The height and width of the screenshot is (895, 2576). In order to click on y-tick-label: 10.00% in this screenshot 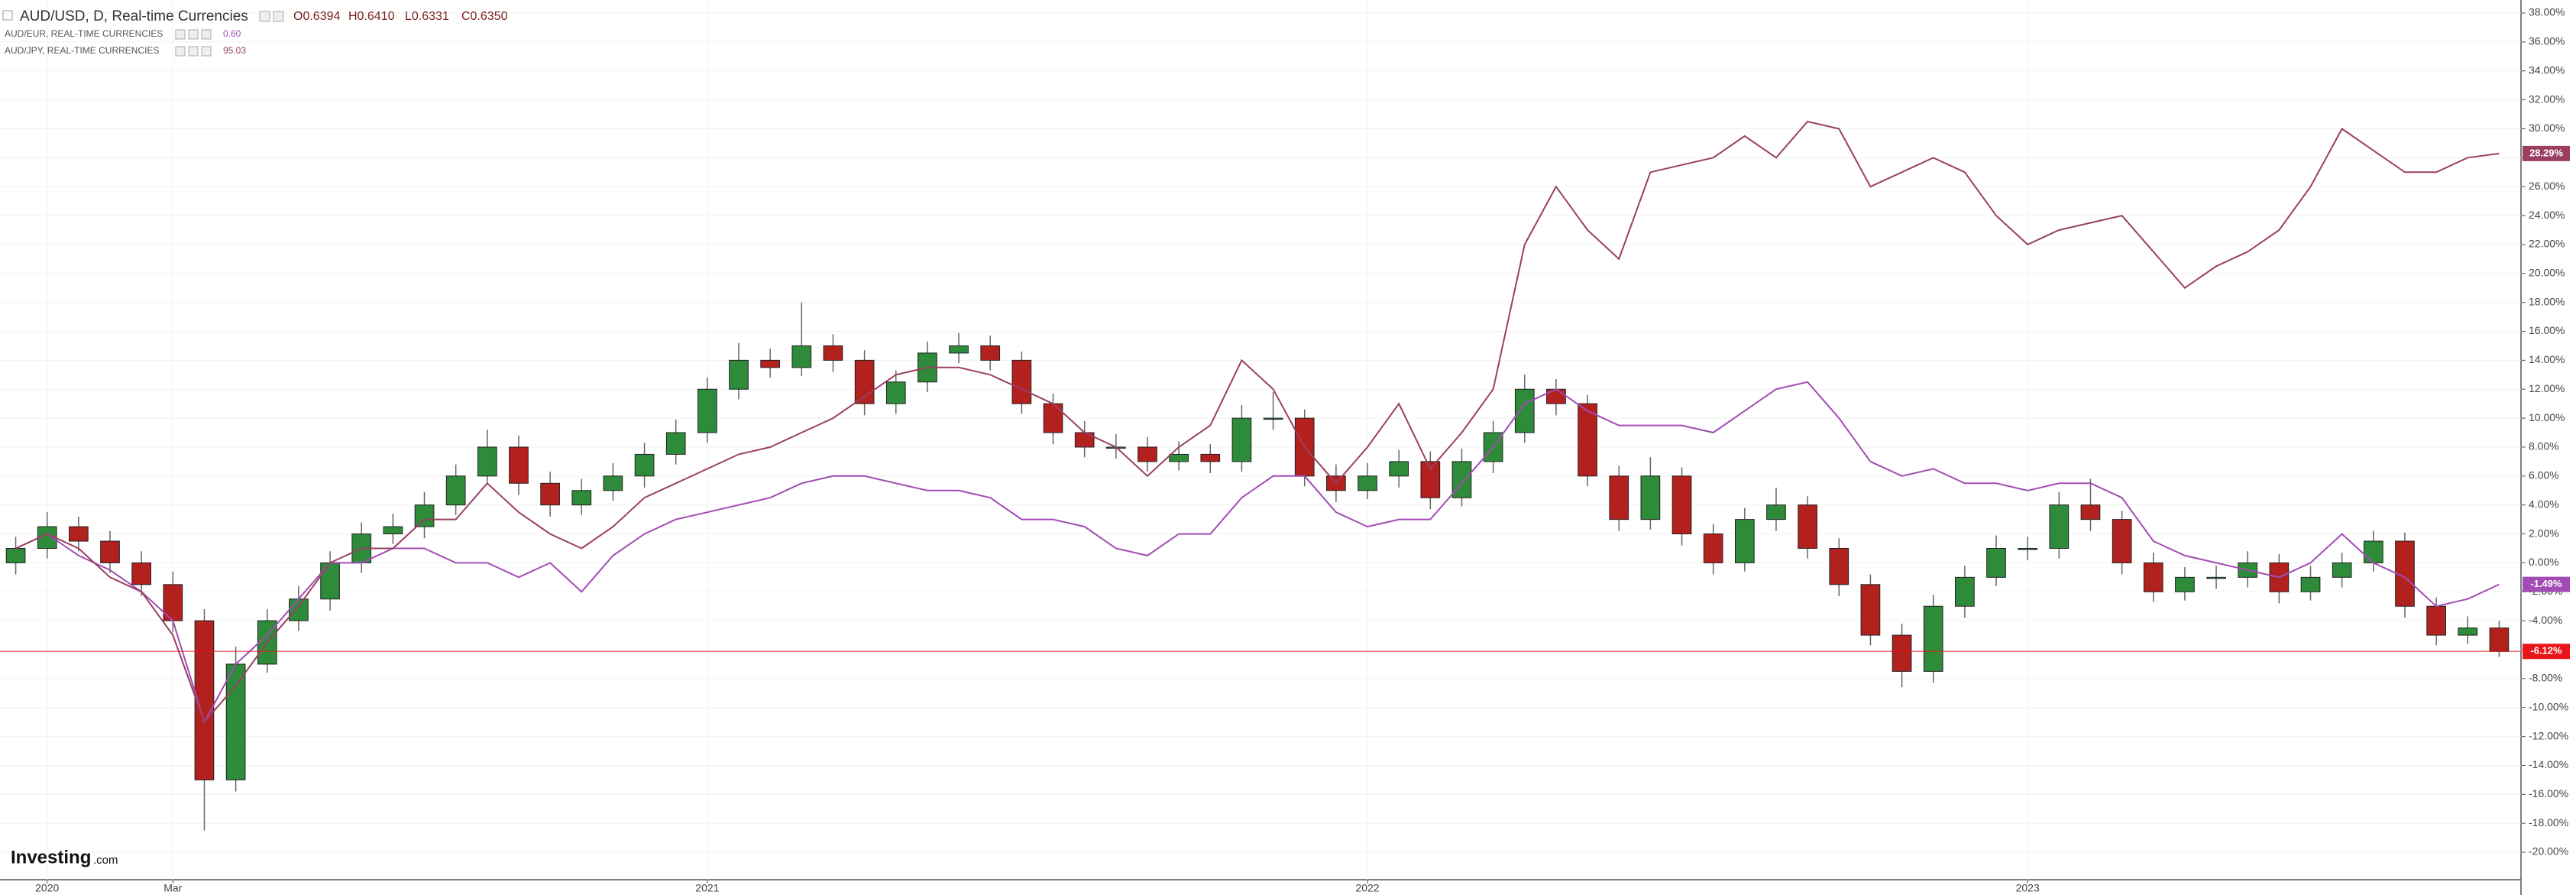, I will do `click(2547, 417)`.